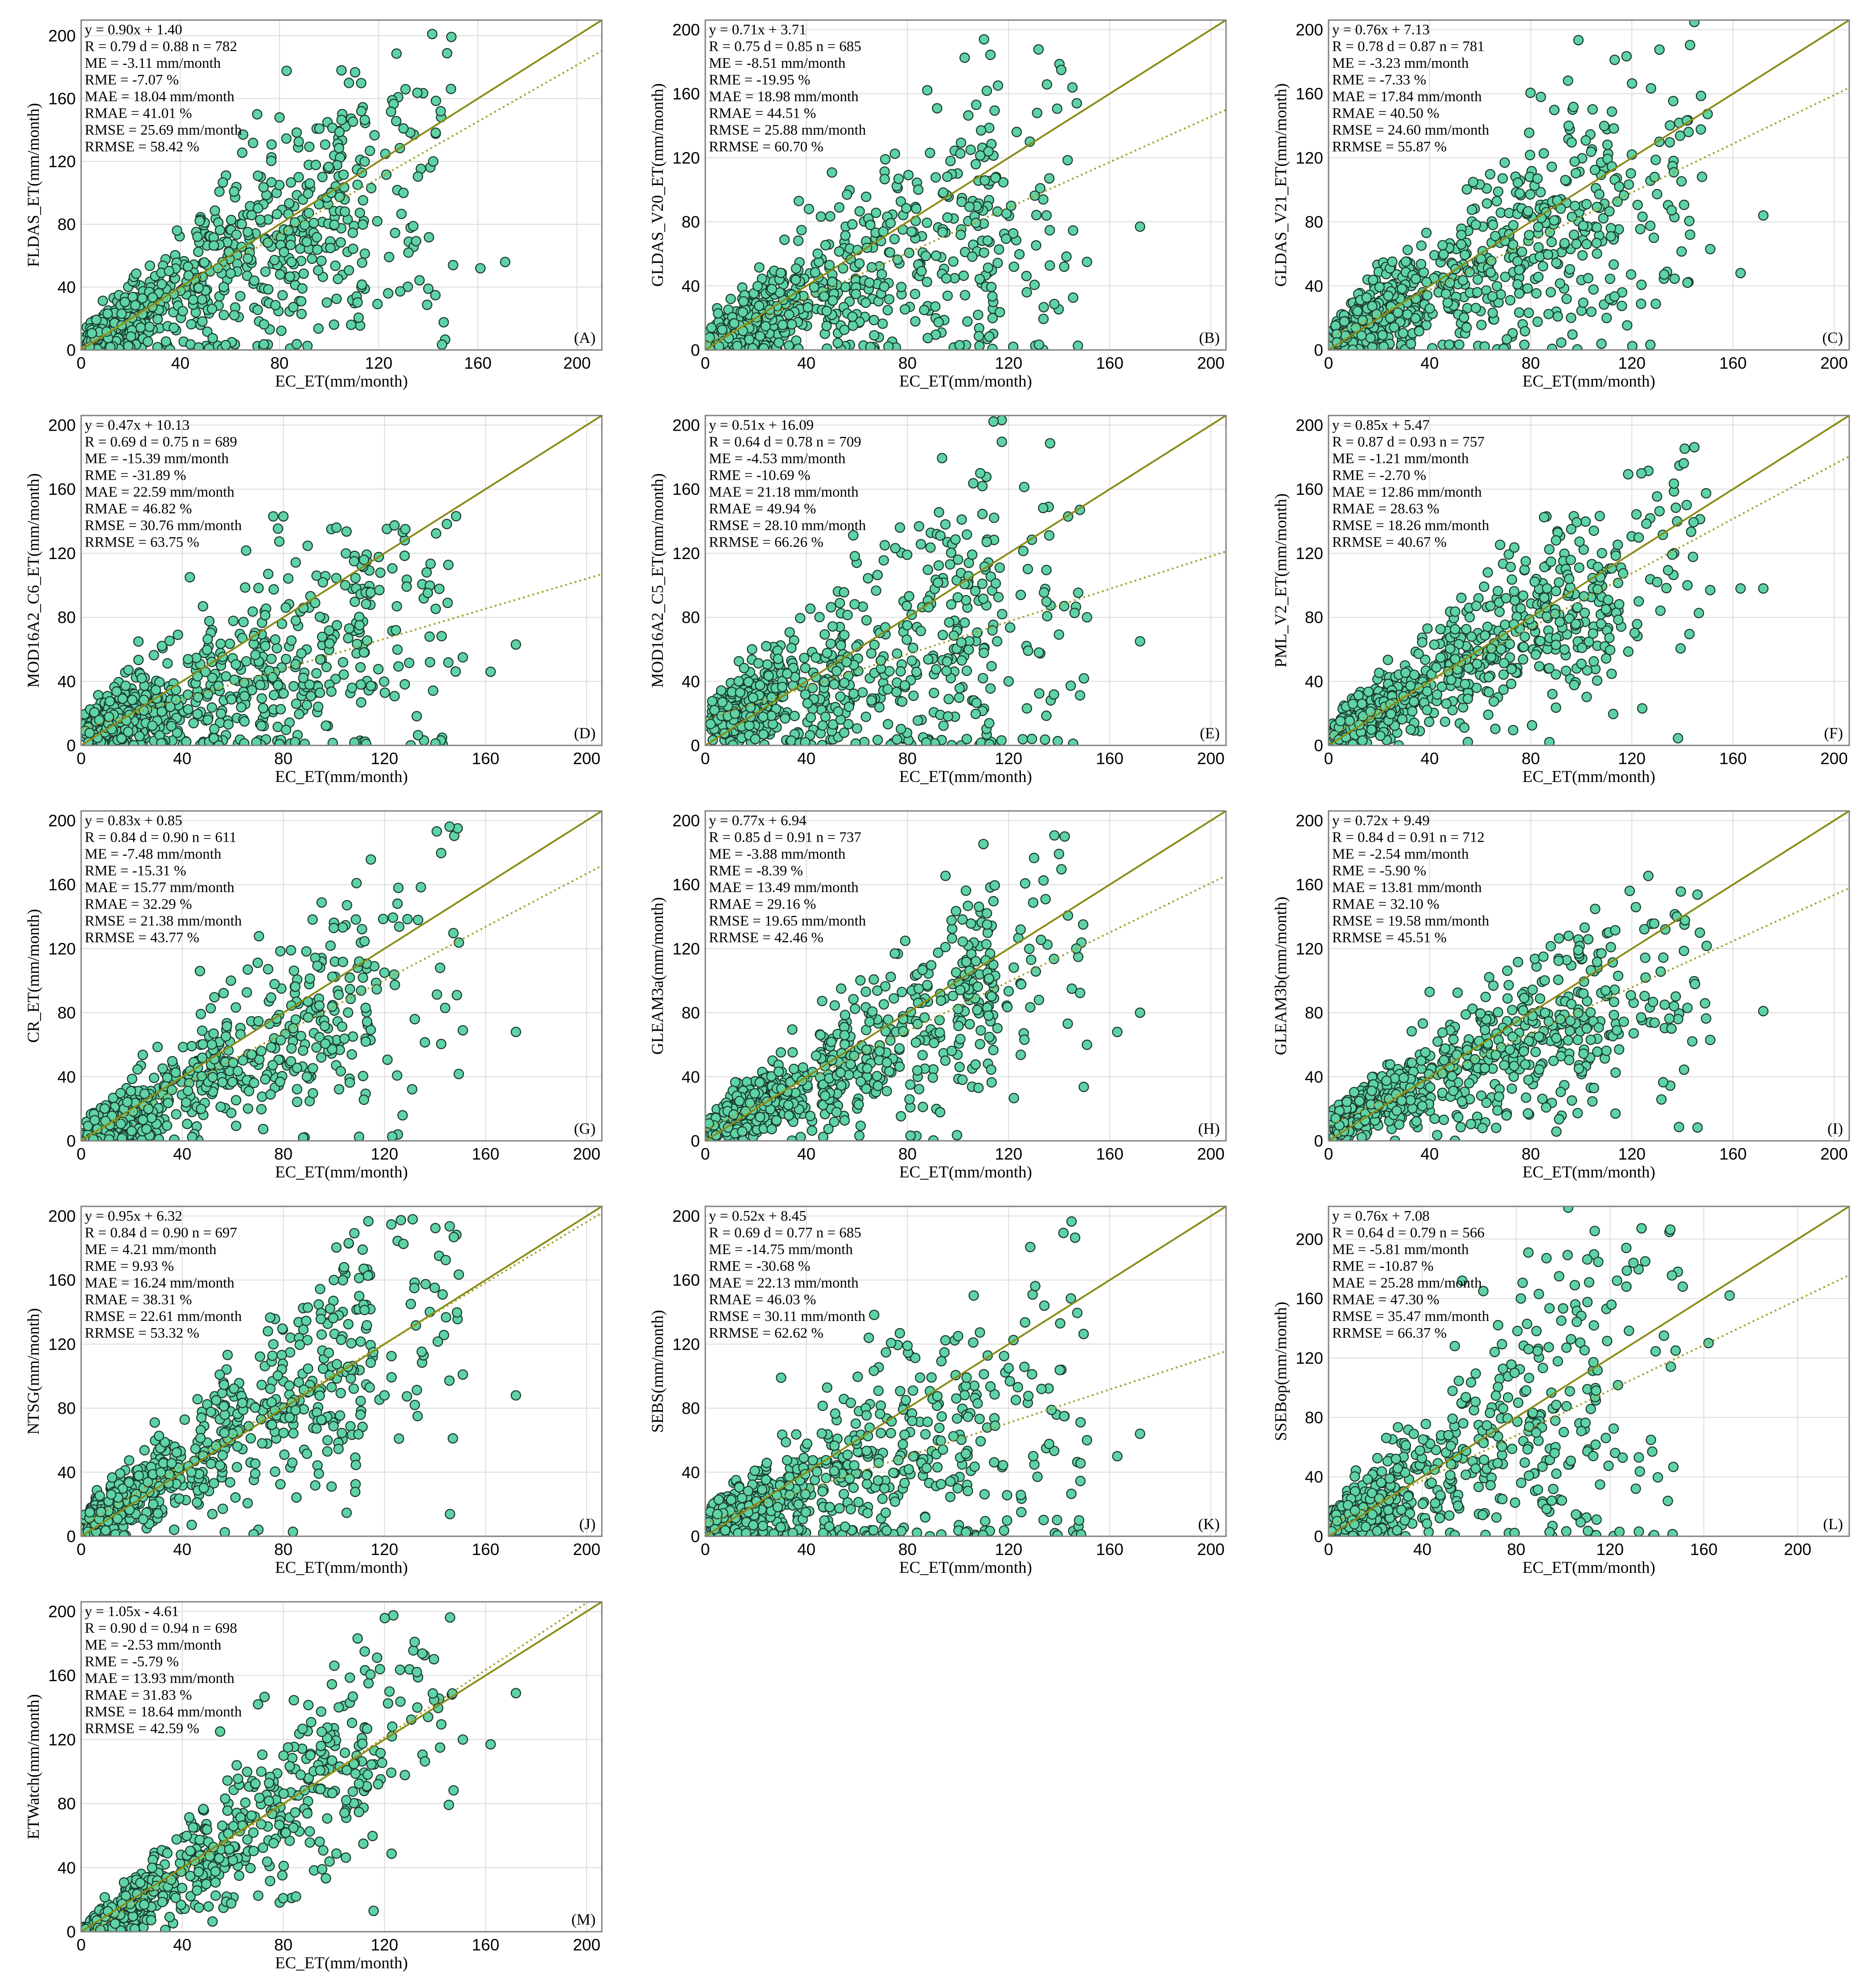  What do you see at coordinates (159, 97) in the screenshot?
I see `statistic-line: MAE = 18.04 mm/month` at bounding box center [159, 97].